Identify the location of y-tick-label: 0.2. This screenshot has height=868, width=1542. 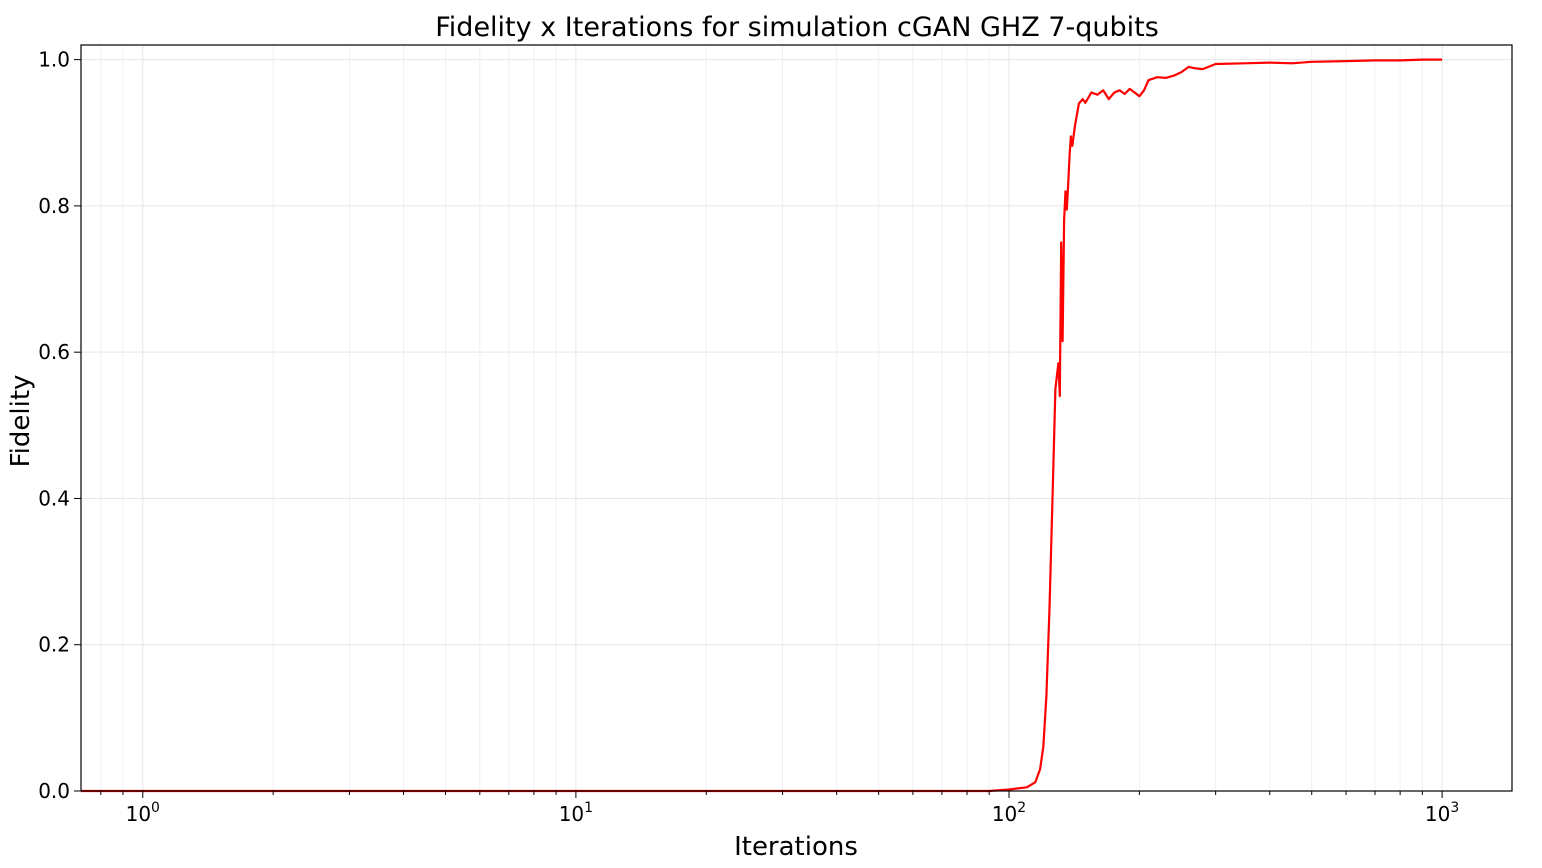
(54, 645).